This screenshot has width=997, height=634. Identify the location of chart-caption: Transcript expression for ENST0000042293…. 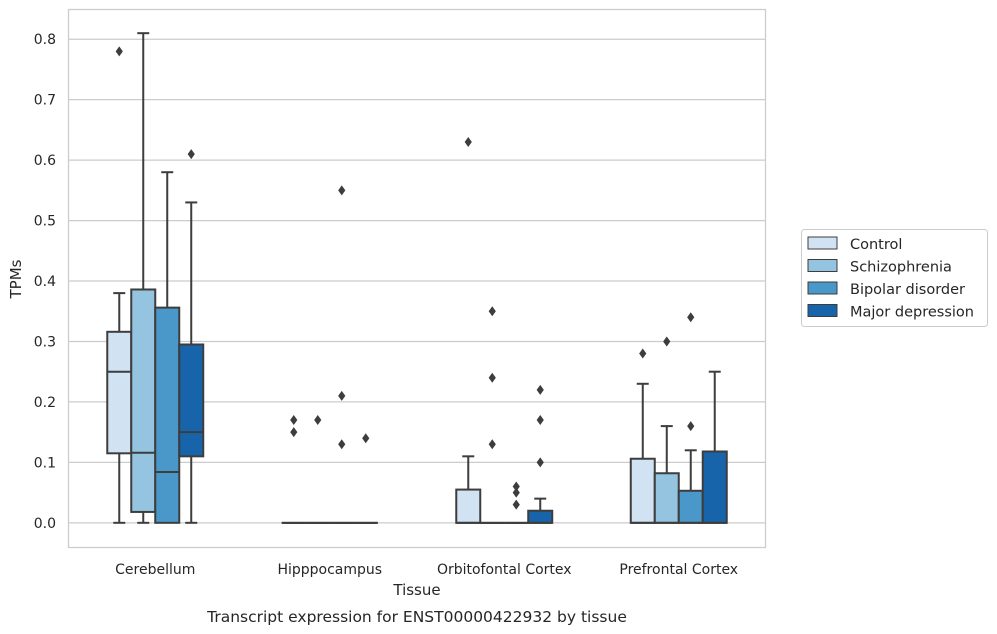
(416, 617).